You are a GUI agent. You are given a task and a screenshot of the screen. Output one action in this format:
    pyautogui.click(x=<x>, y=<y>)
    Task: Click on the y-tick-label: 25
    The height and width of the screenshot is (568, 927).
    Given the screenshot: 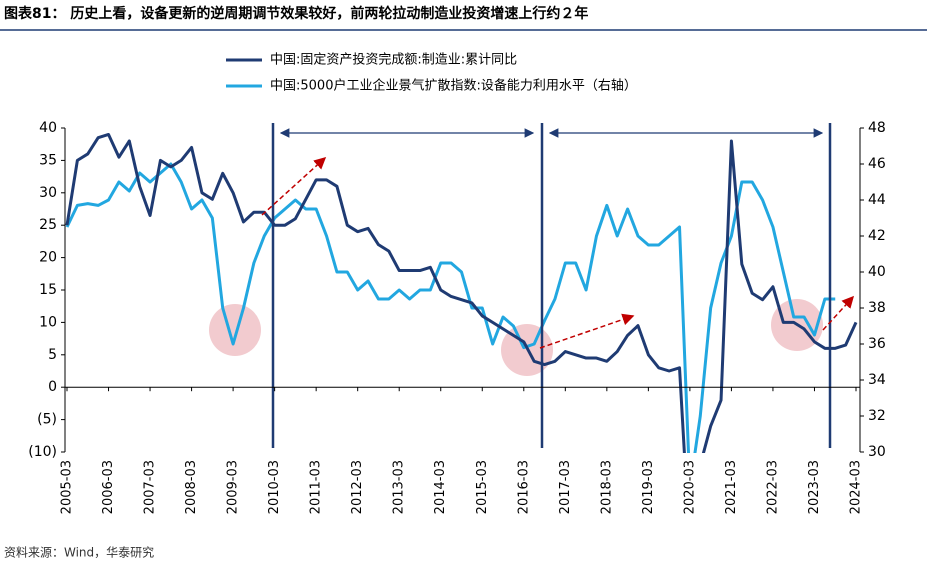 What is the action you would take?
    pyautogui.click(x=48, y=225)
    